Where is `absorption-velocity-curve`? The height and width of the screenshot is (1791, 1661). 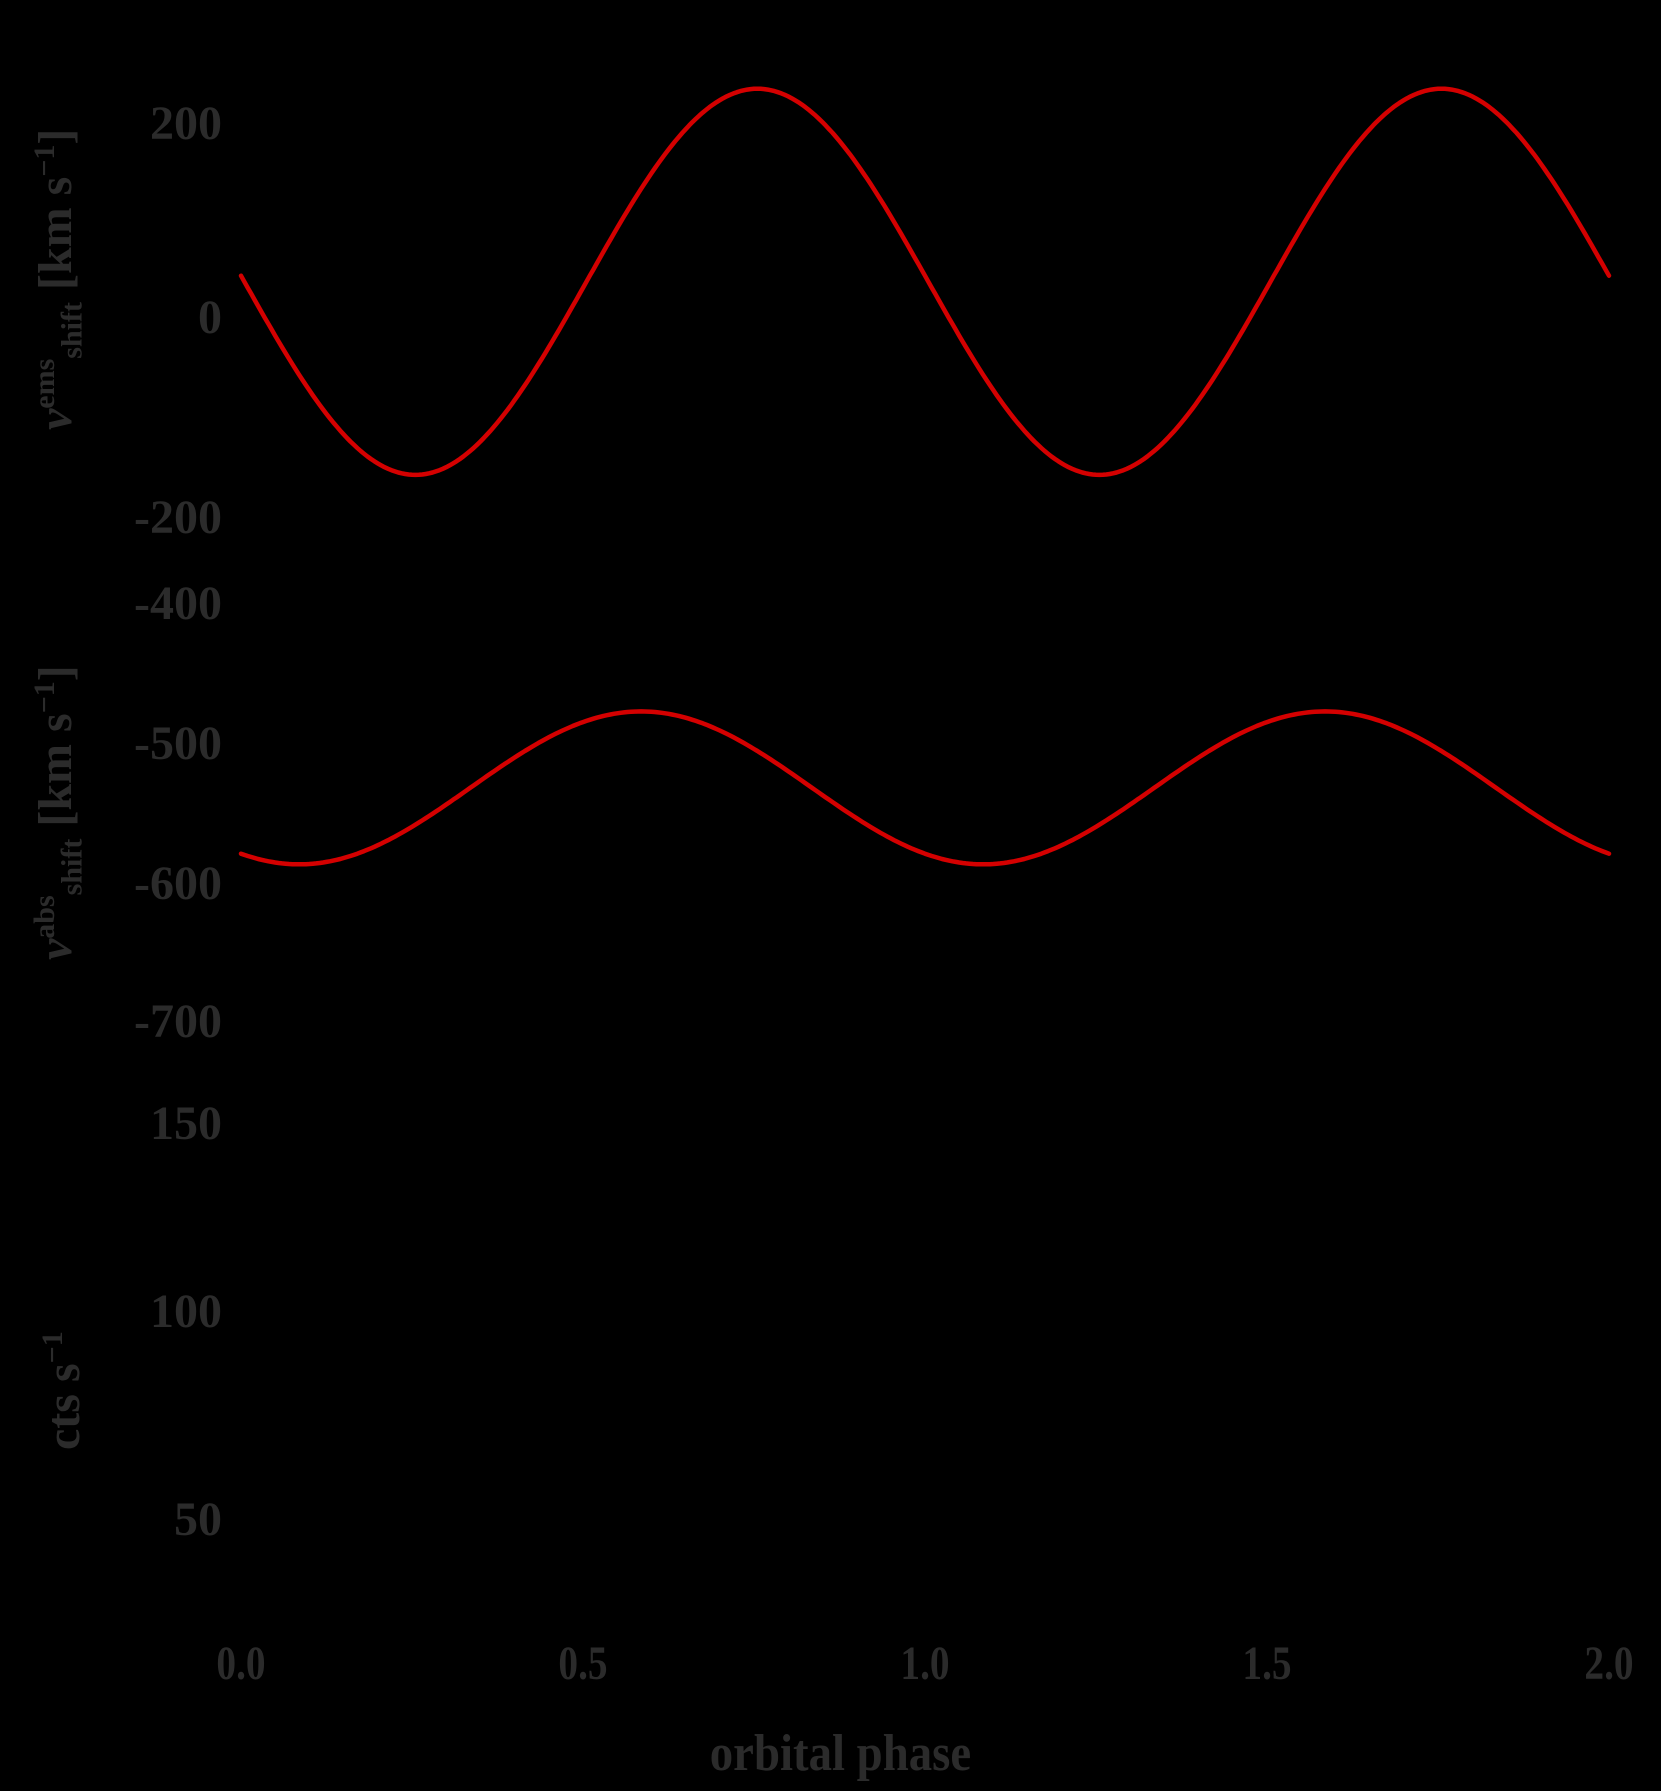 absorption-velocity-curve is located at coordinates (925, 788).